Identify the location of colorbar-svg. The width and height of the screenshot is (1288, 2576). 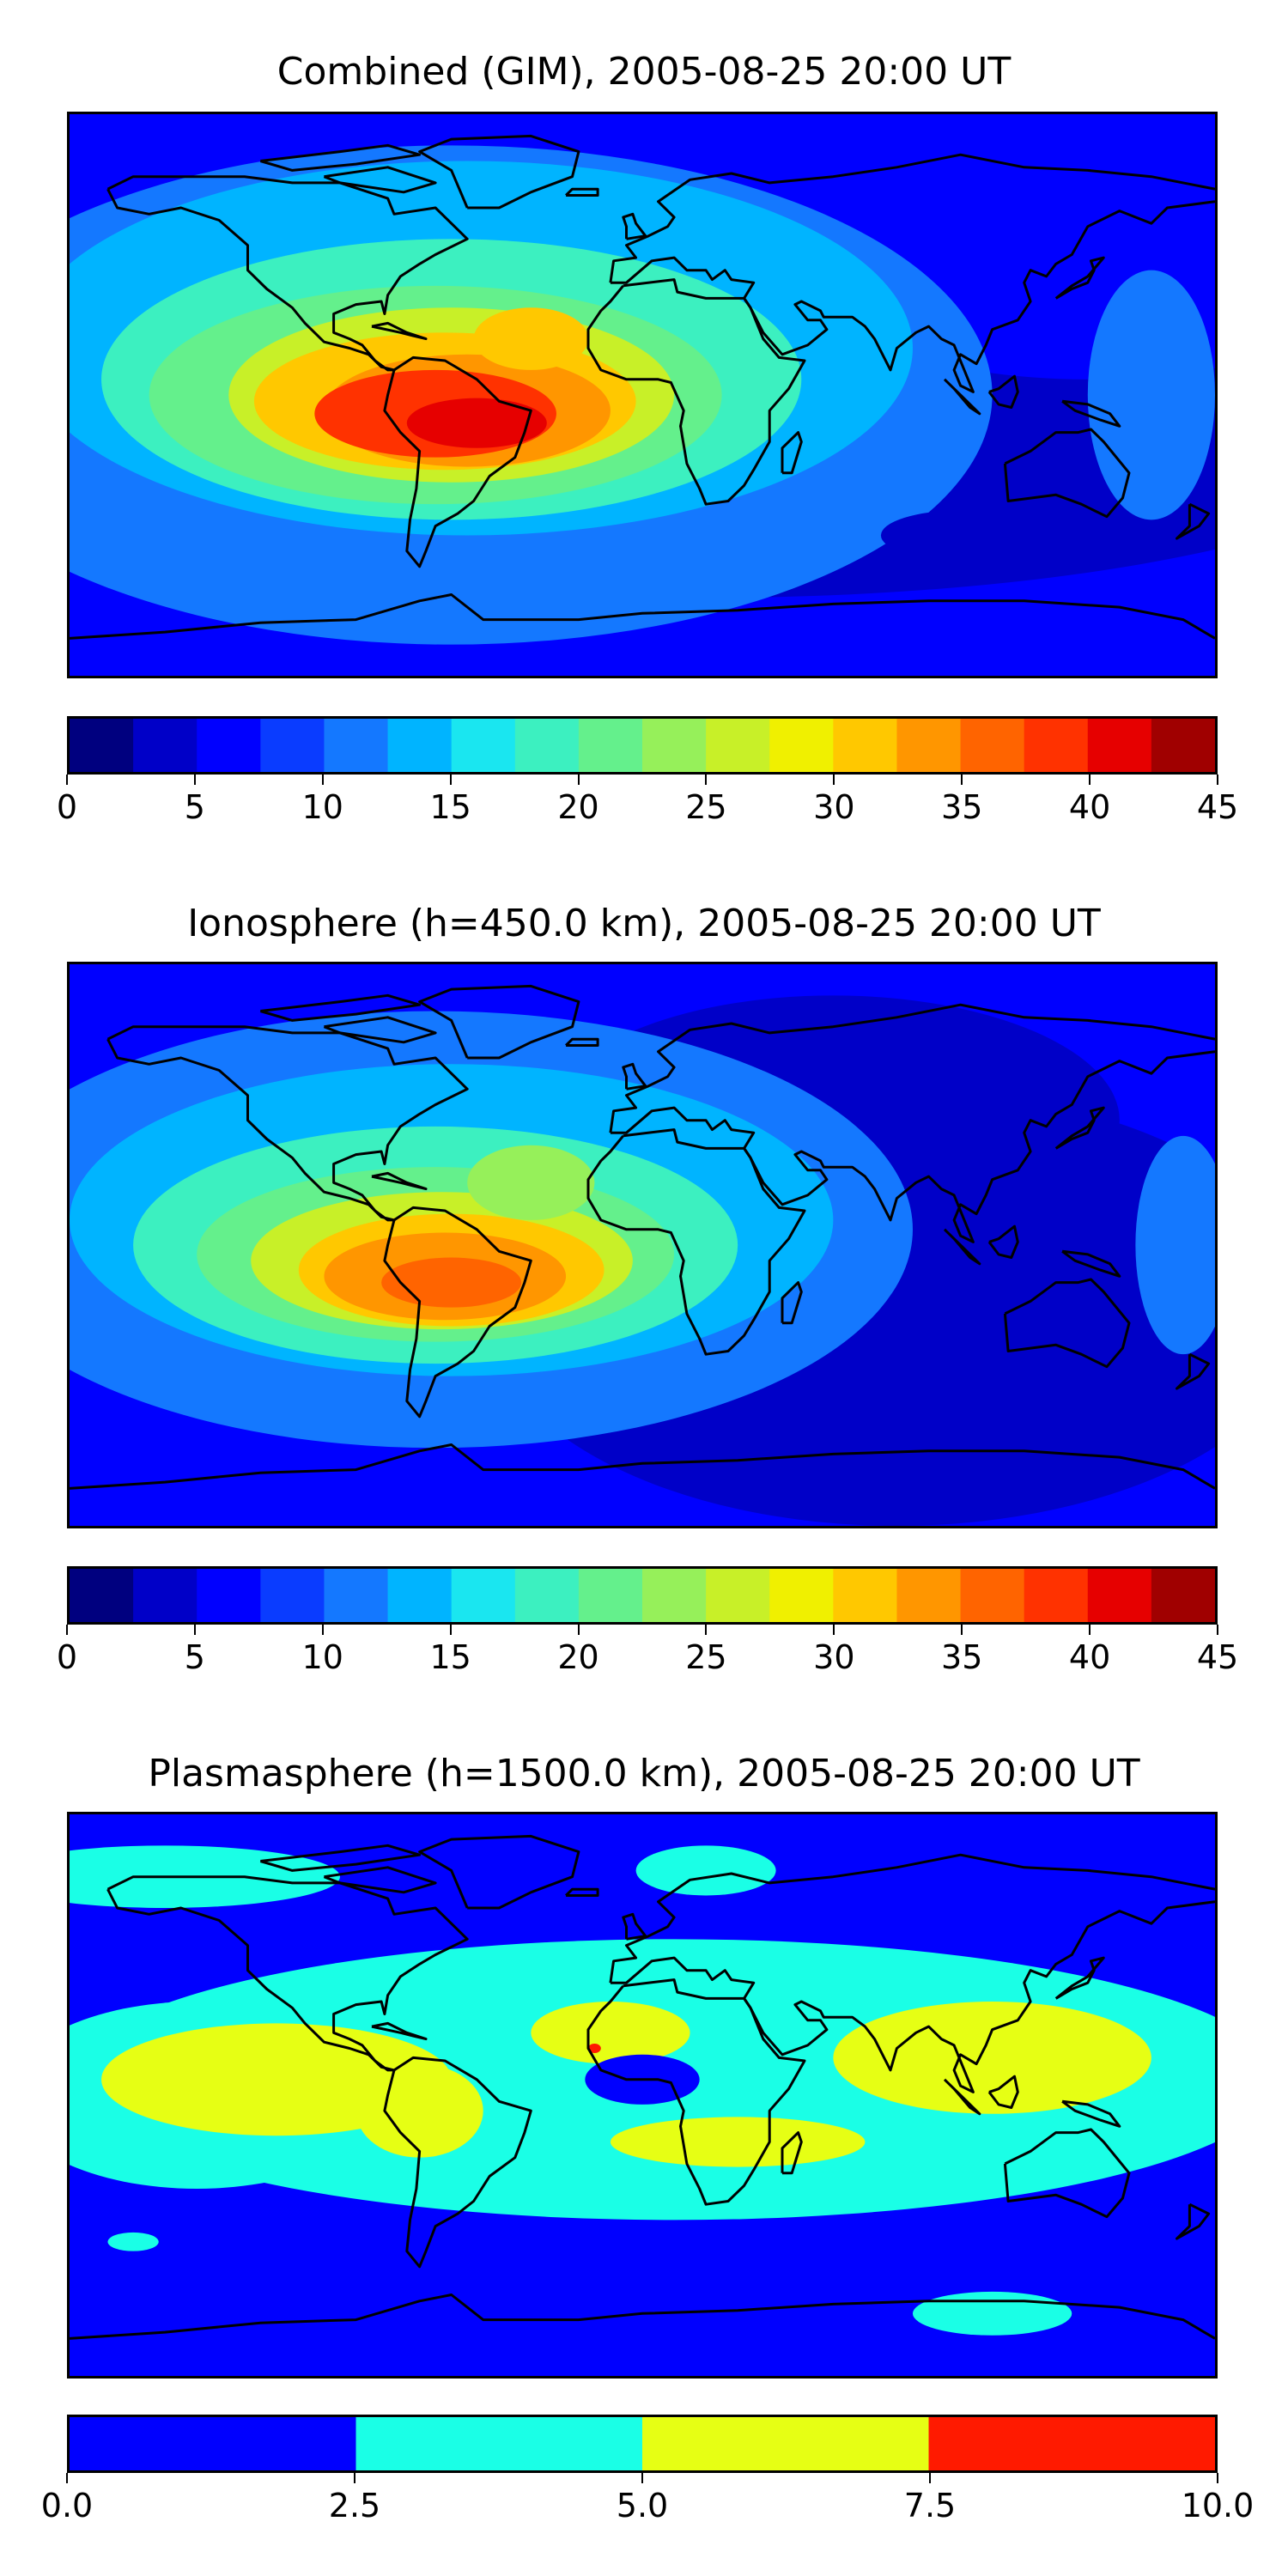
(642, 1595).